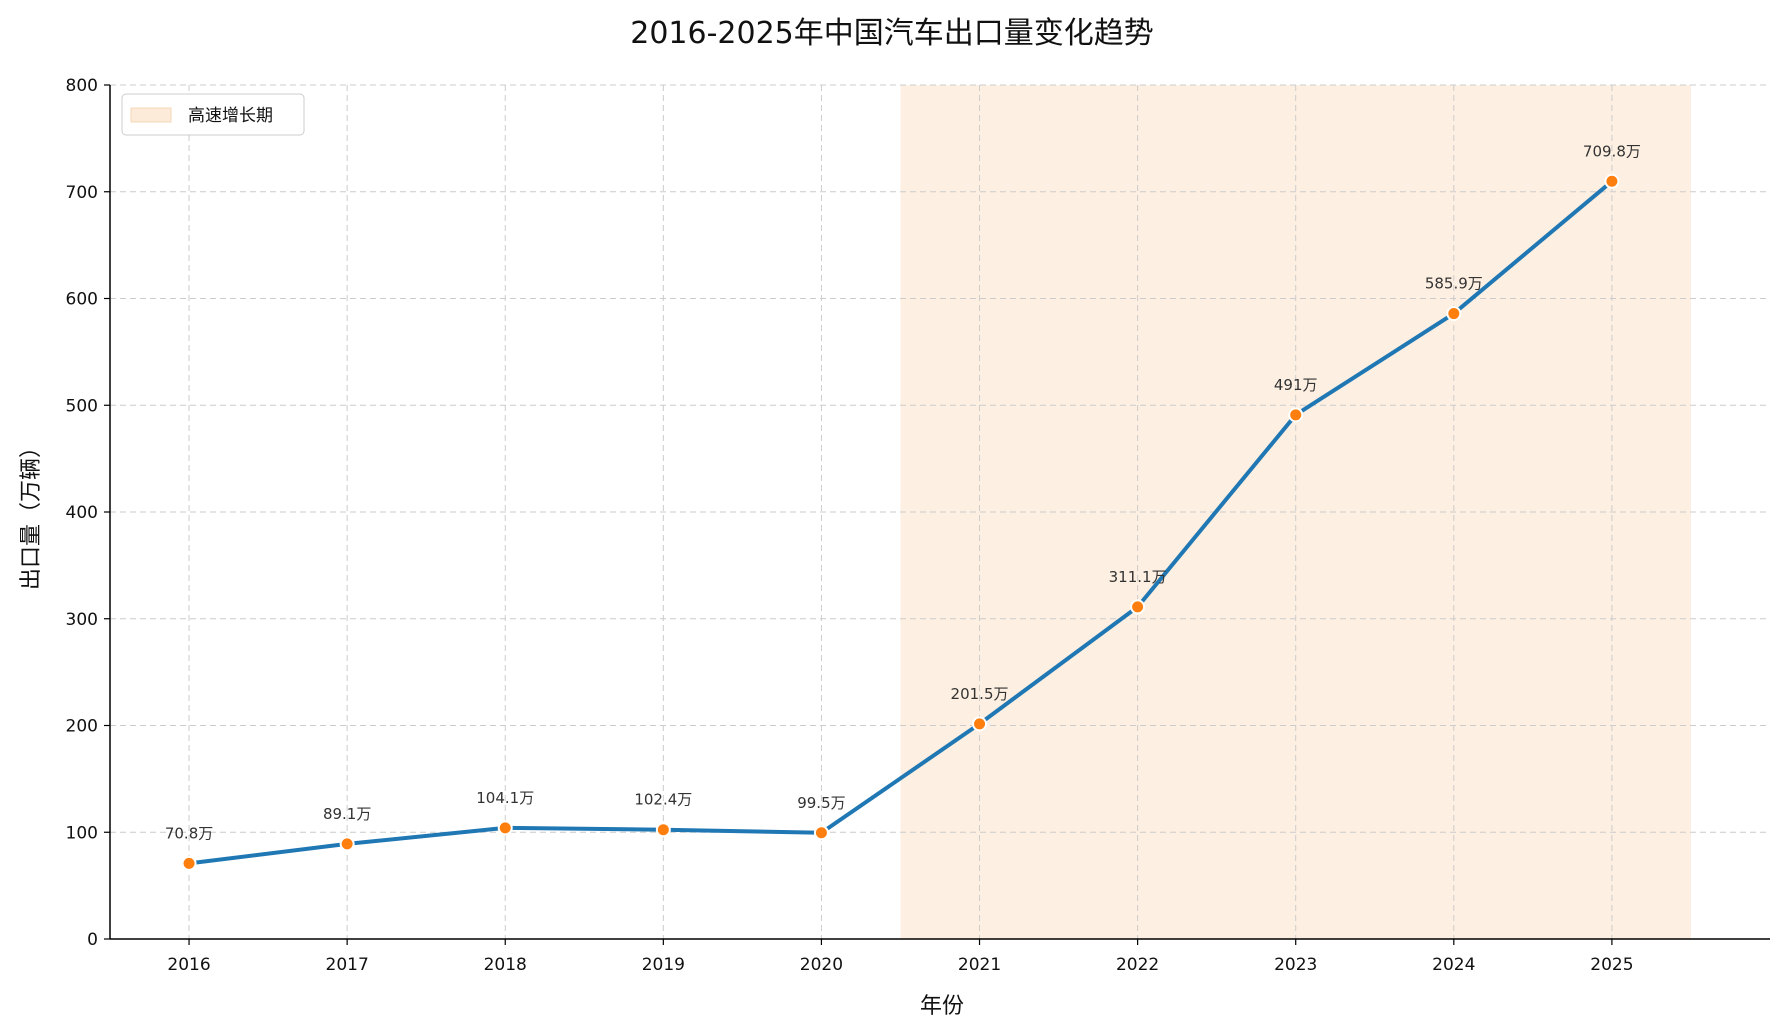 The height and width of the screenshot is (1035, 1785). Describe the element at coordinates (82, 86) in the screenshot. I see `y-tick-label: 800` at that location.